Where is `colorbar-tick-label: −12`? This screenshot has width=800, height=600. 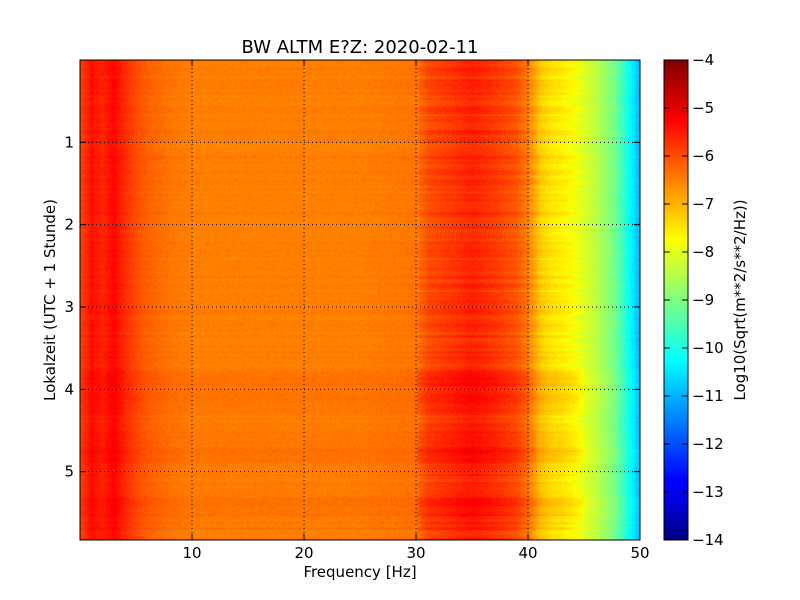 colorbar-tick-label: −12 is located at coordinates (708, 444).